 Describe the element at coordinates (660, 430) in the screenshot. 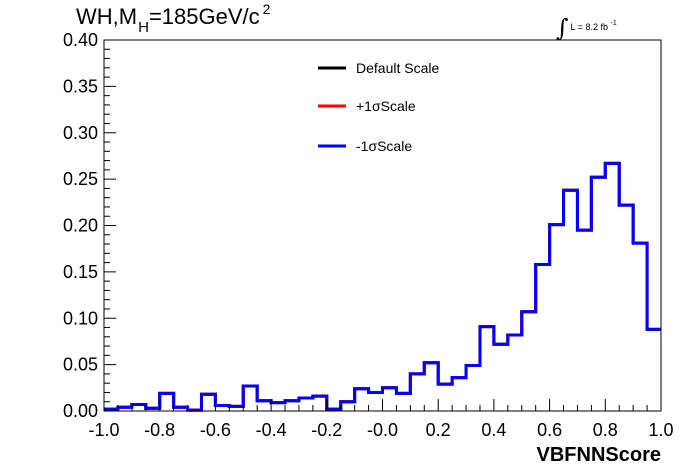

I see `x-tick-label: 1.0` at that location.